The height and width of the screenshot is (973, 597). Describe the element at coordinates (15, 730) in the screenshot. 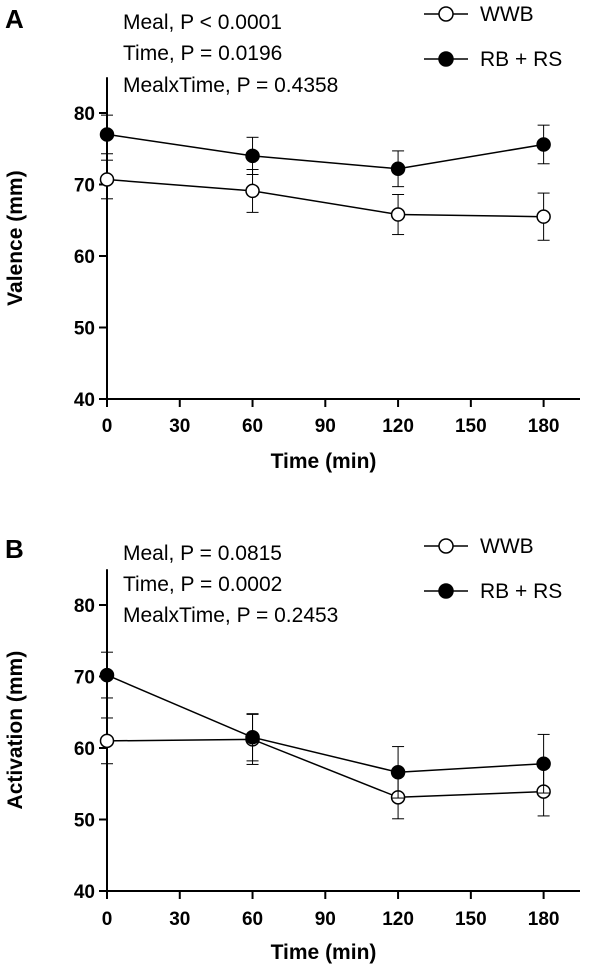

I see `y-axis-title: Activation (mm)` at that location.